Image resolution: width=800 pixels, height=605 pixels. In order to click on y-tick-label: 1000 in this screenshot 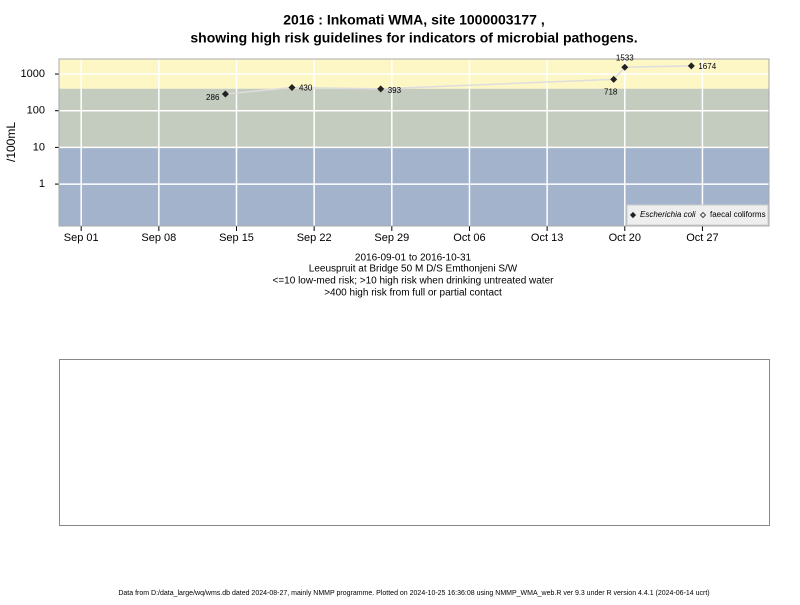, I will do `click(33, 74)`.